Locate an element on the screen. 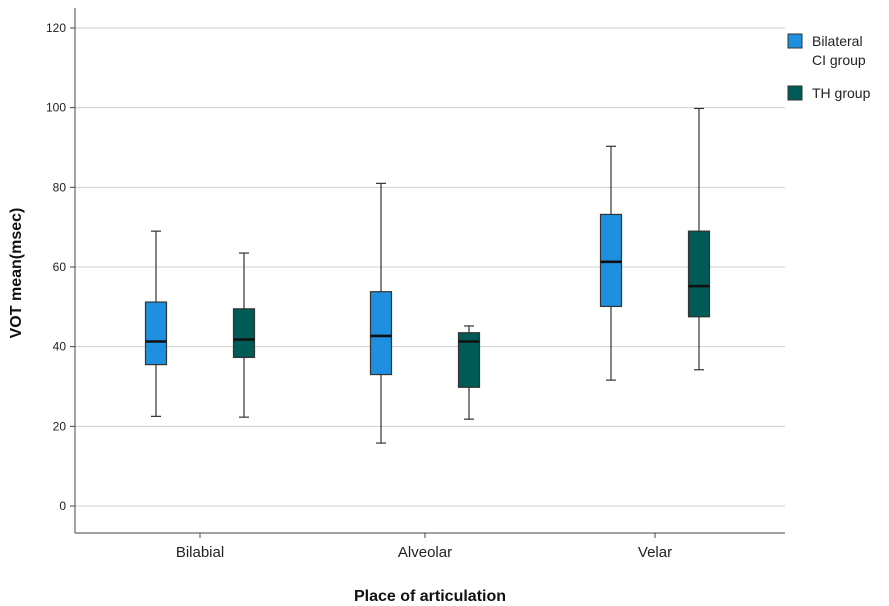  box-th-velar is located at coordinates (699, 239).